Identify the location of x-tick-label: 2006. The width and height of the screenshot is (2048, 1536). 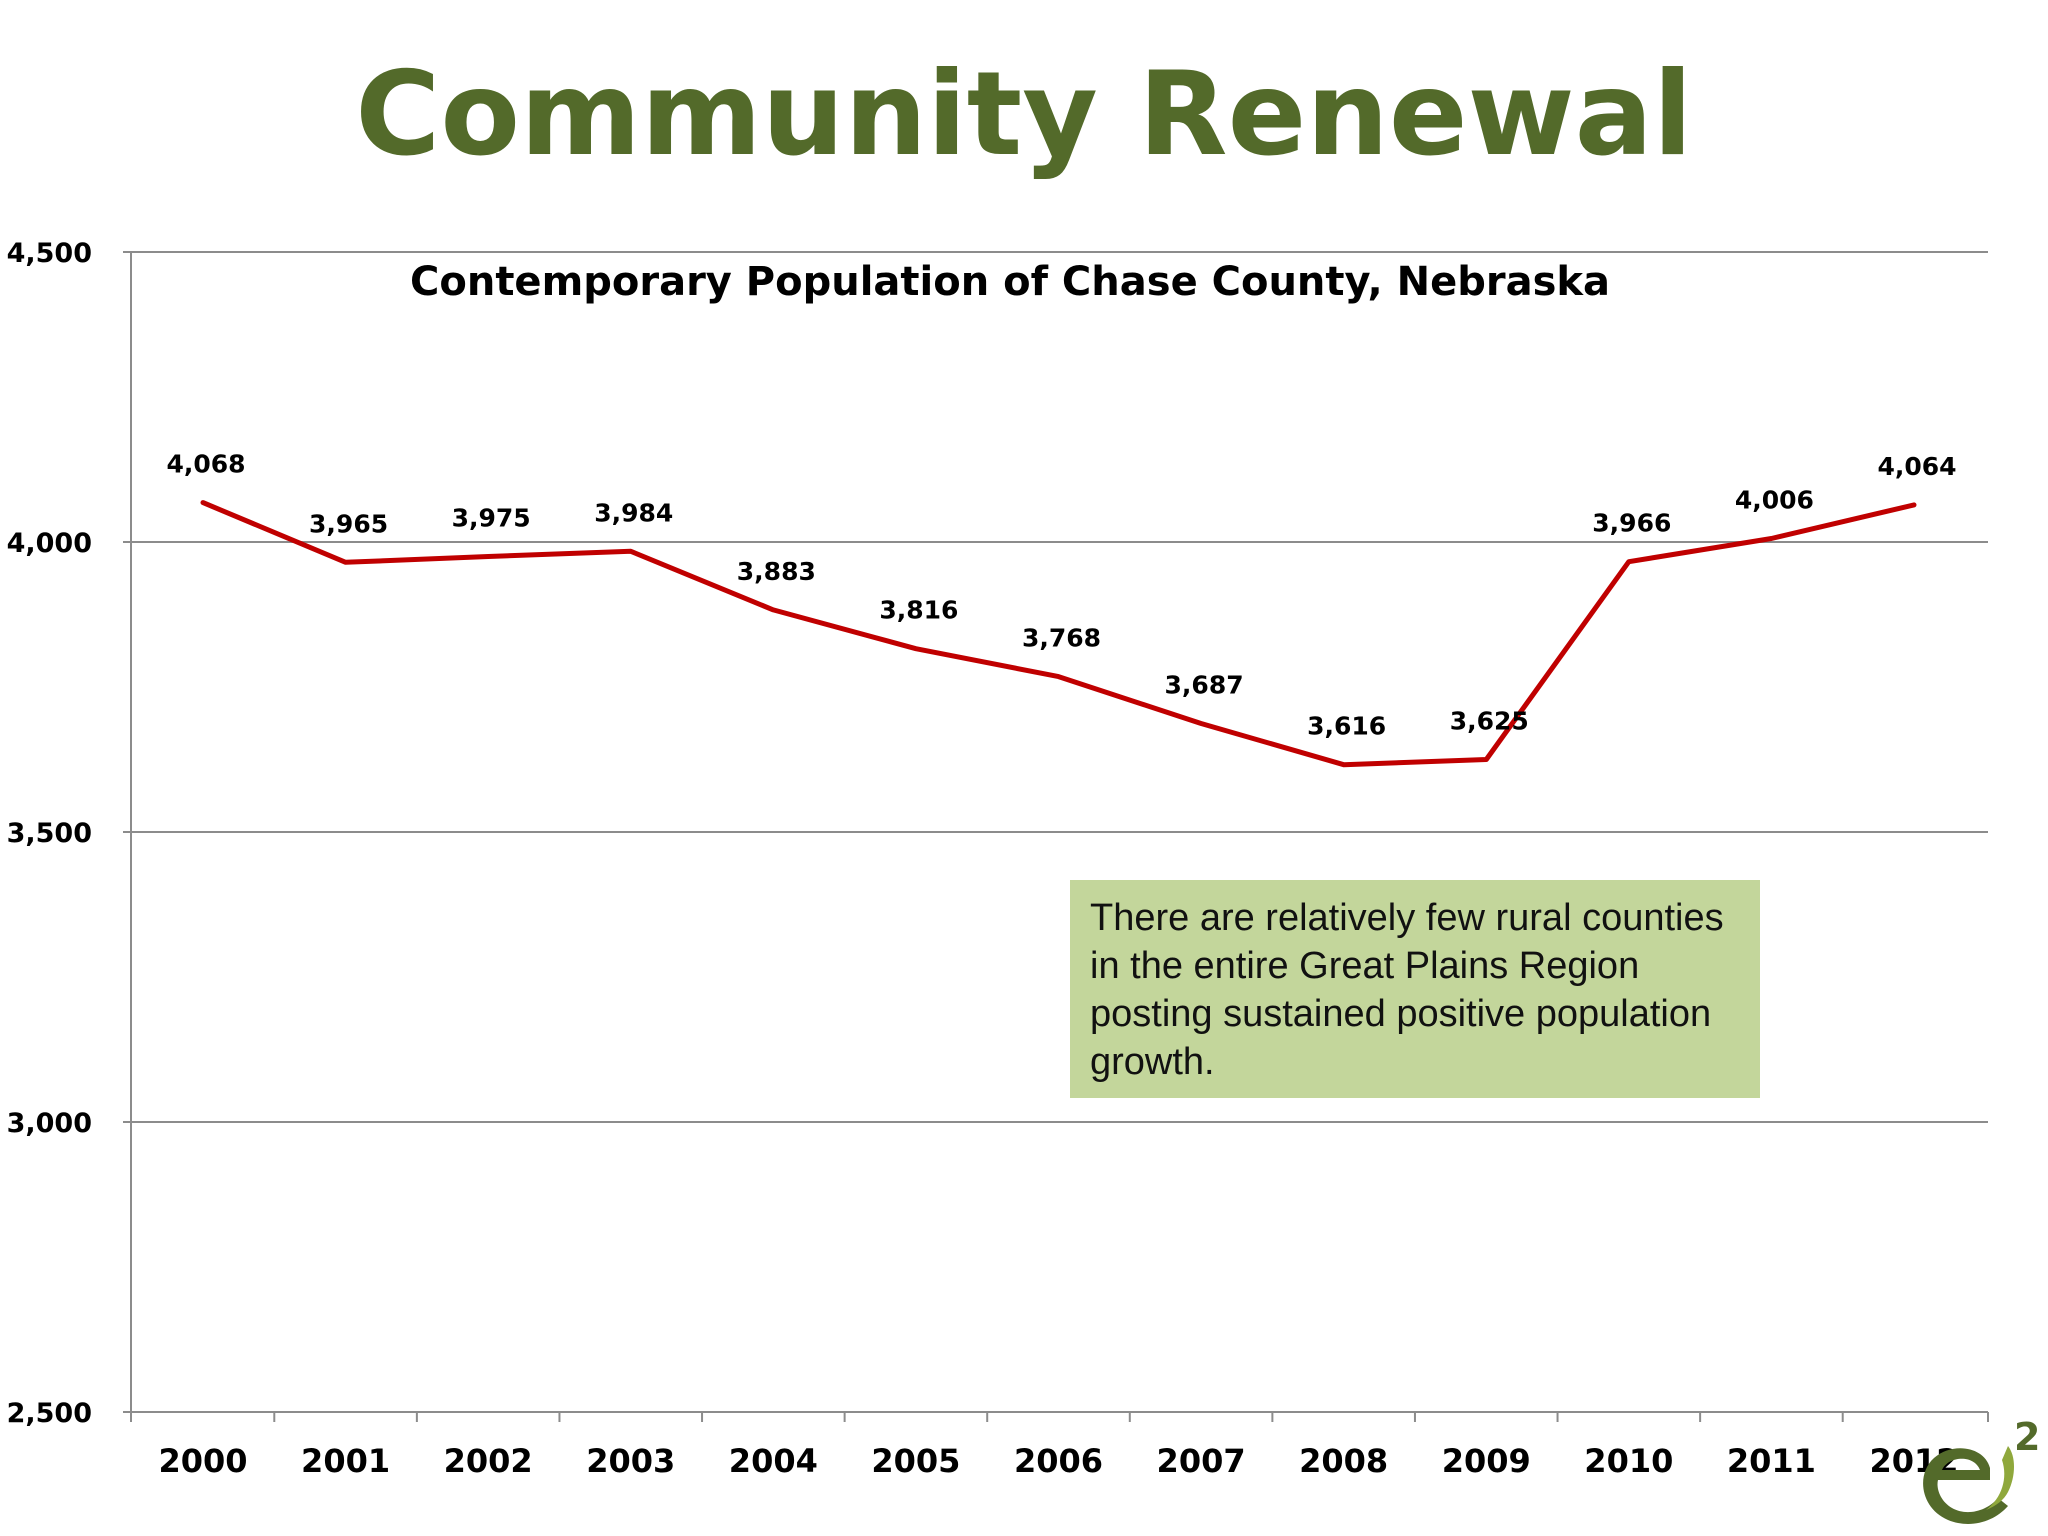
(1058, 1461).